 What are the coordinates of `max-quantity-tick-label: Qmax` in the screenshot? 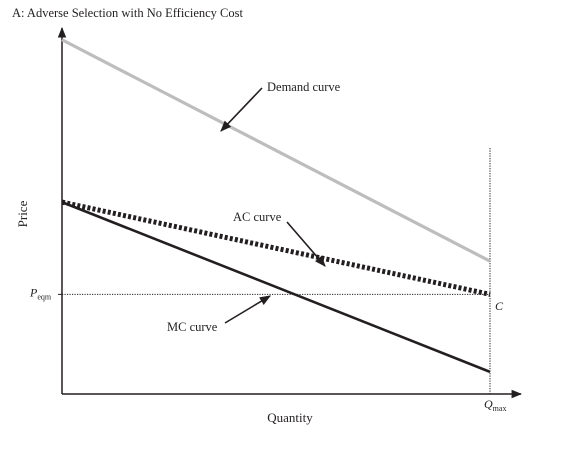 It's located at (495, 405).